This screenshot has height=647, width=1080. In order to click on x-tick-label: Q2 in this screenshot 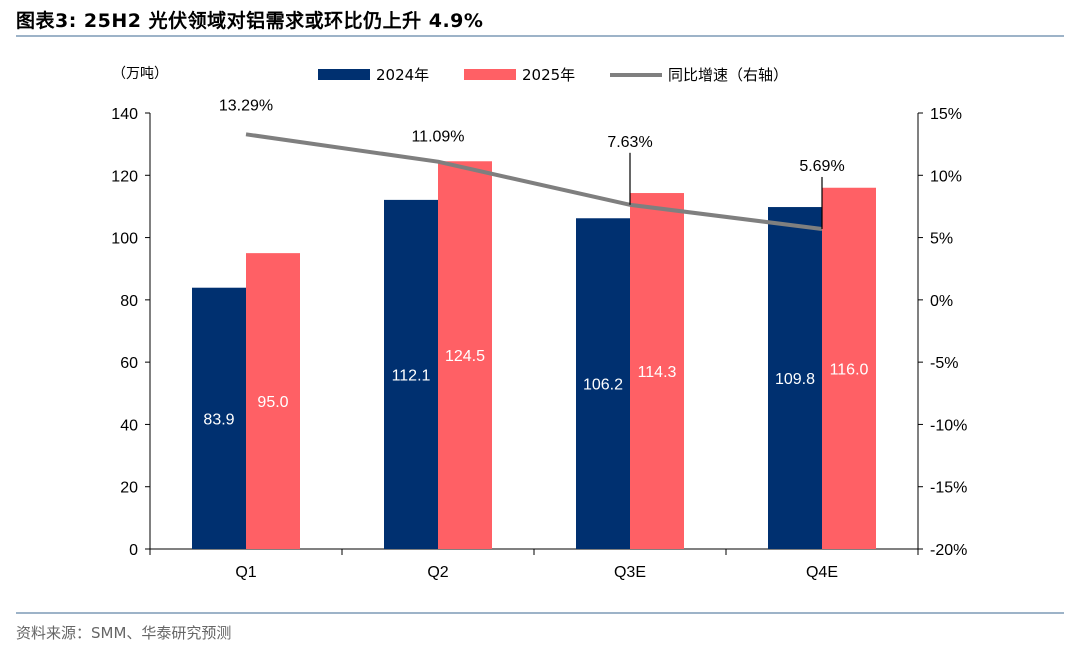, I will do `click(437, 572)`.